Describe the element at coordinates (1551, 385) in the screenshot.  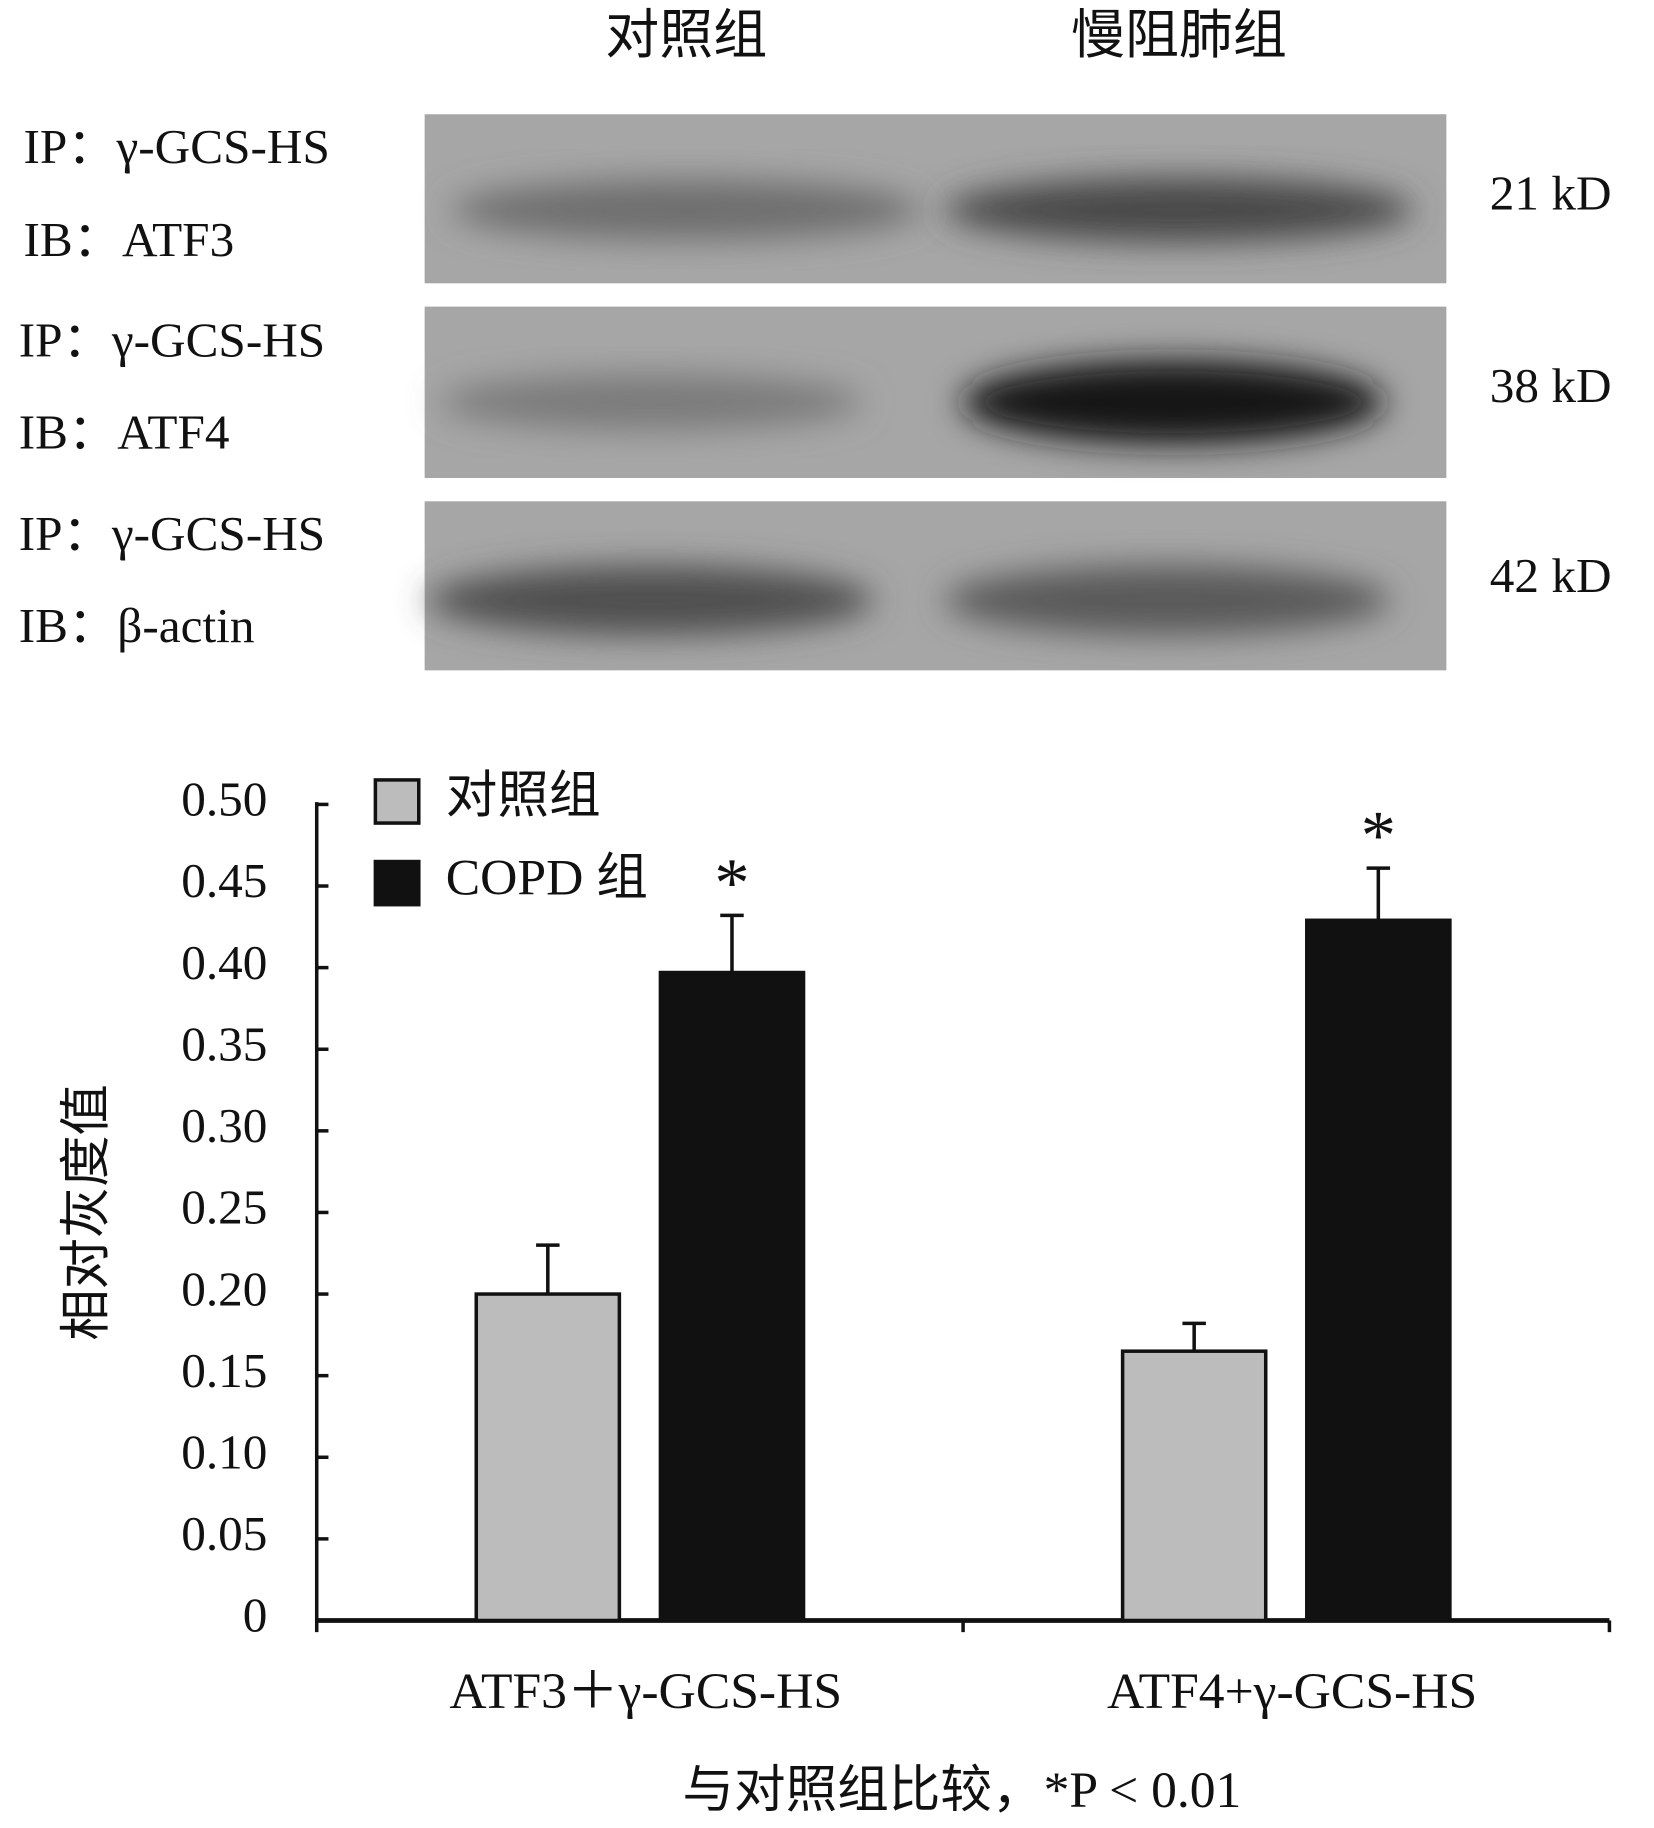
I see `size-label: 38 kD` at that location.